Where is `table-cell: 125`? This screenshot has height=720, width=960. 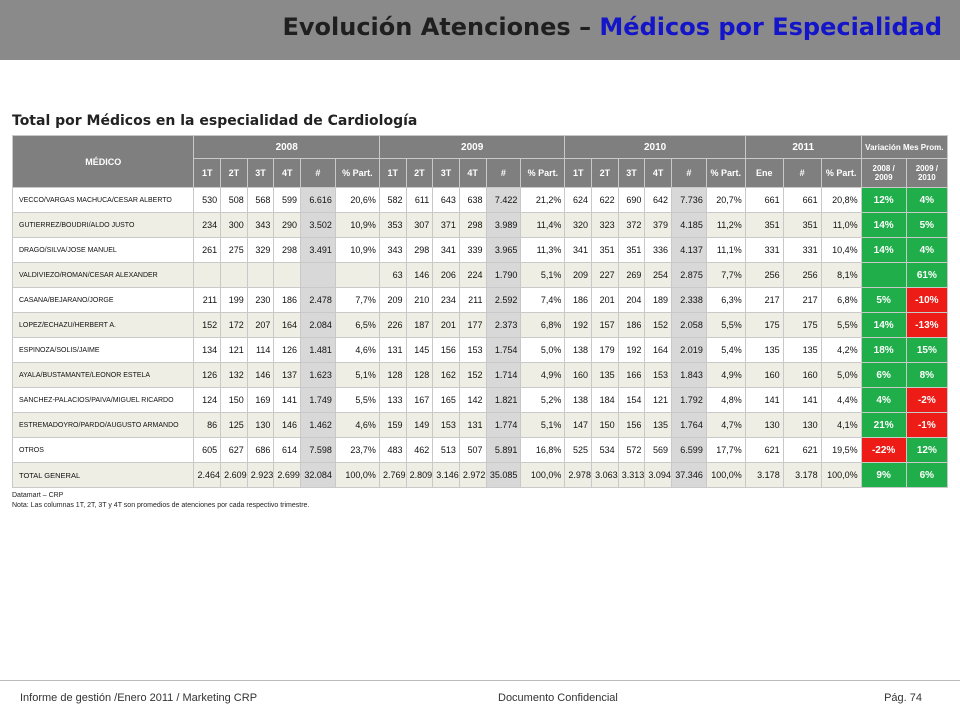 table-cell: 125 is located at coordinates (234, 425).